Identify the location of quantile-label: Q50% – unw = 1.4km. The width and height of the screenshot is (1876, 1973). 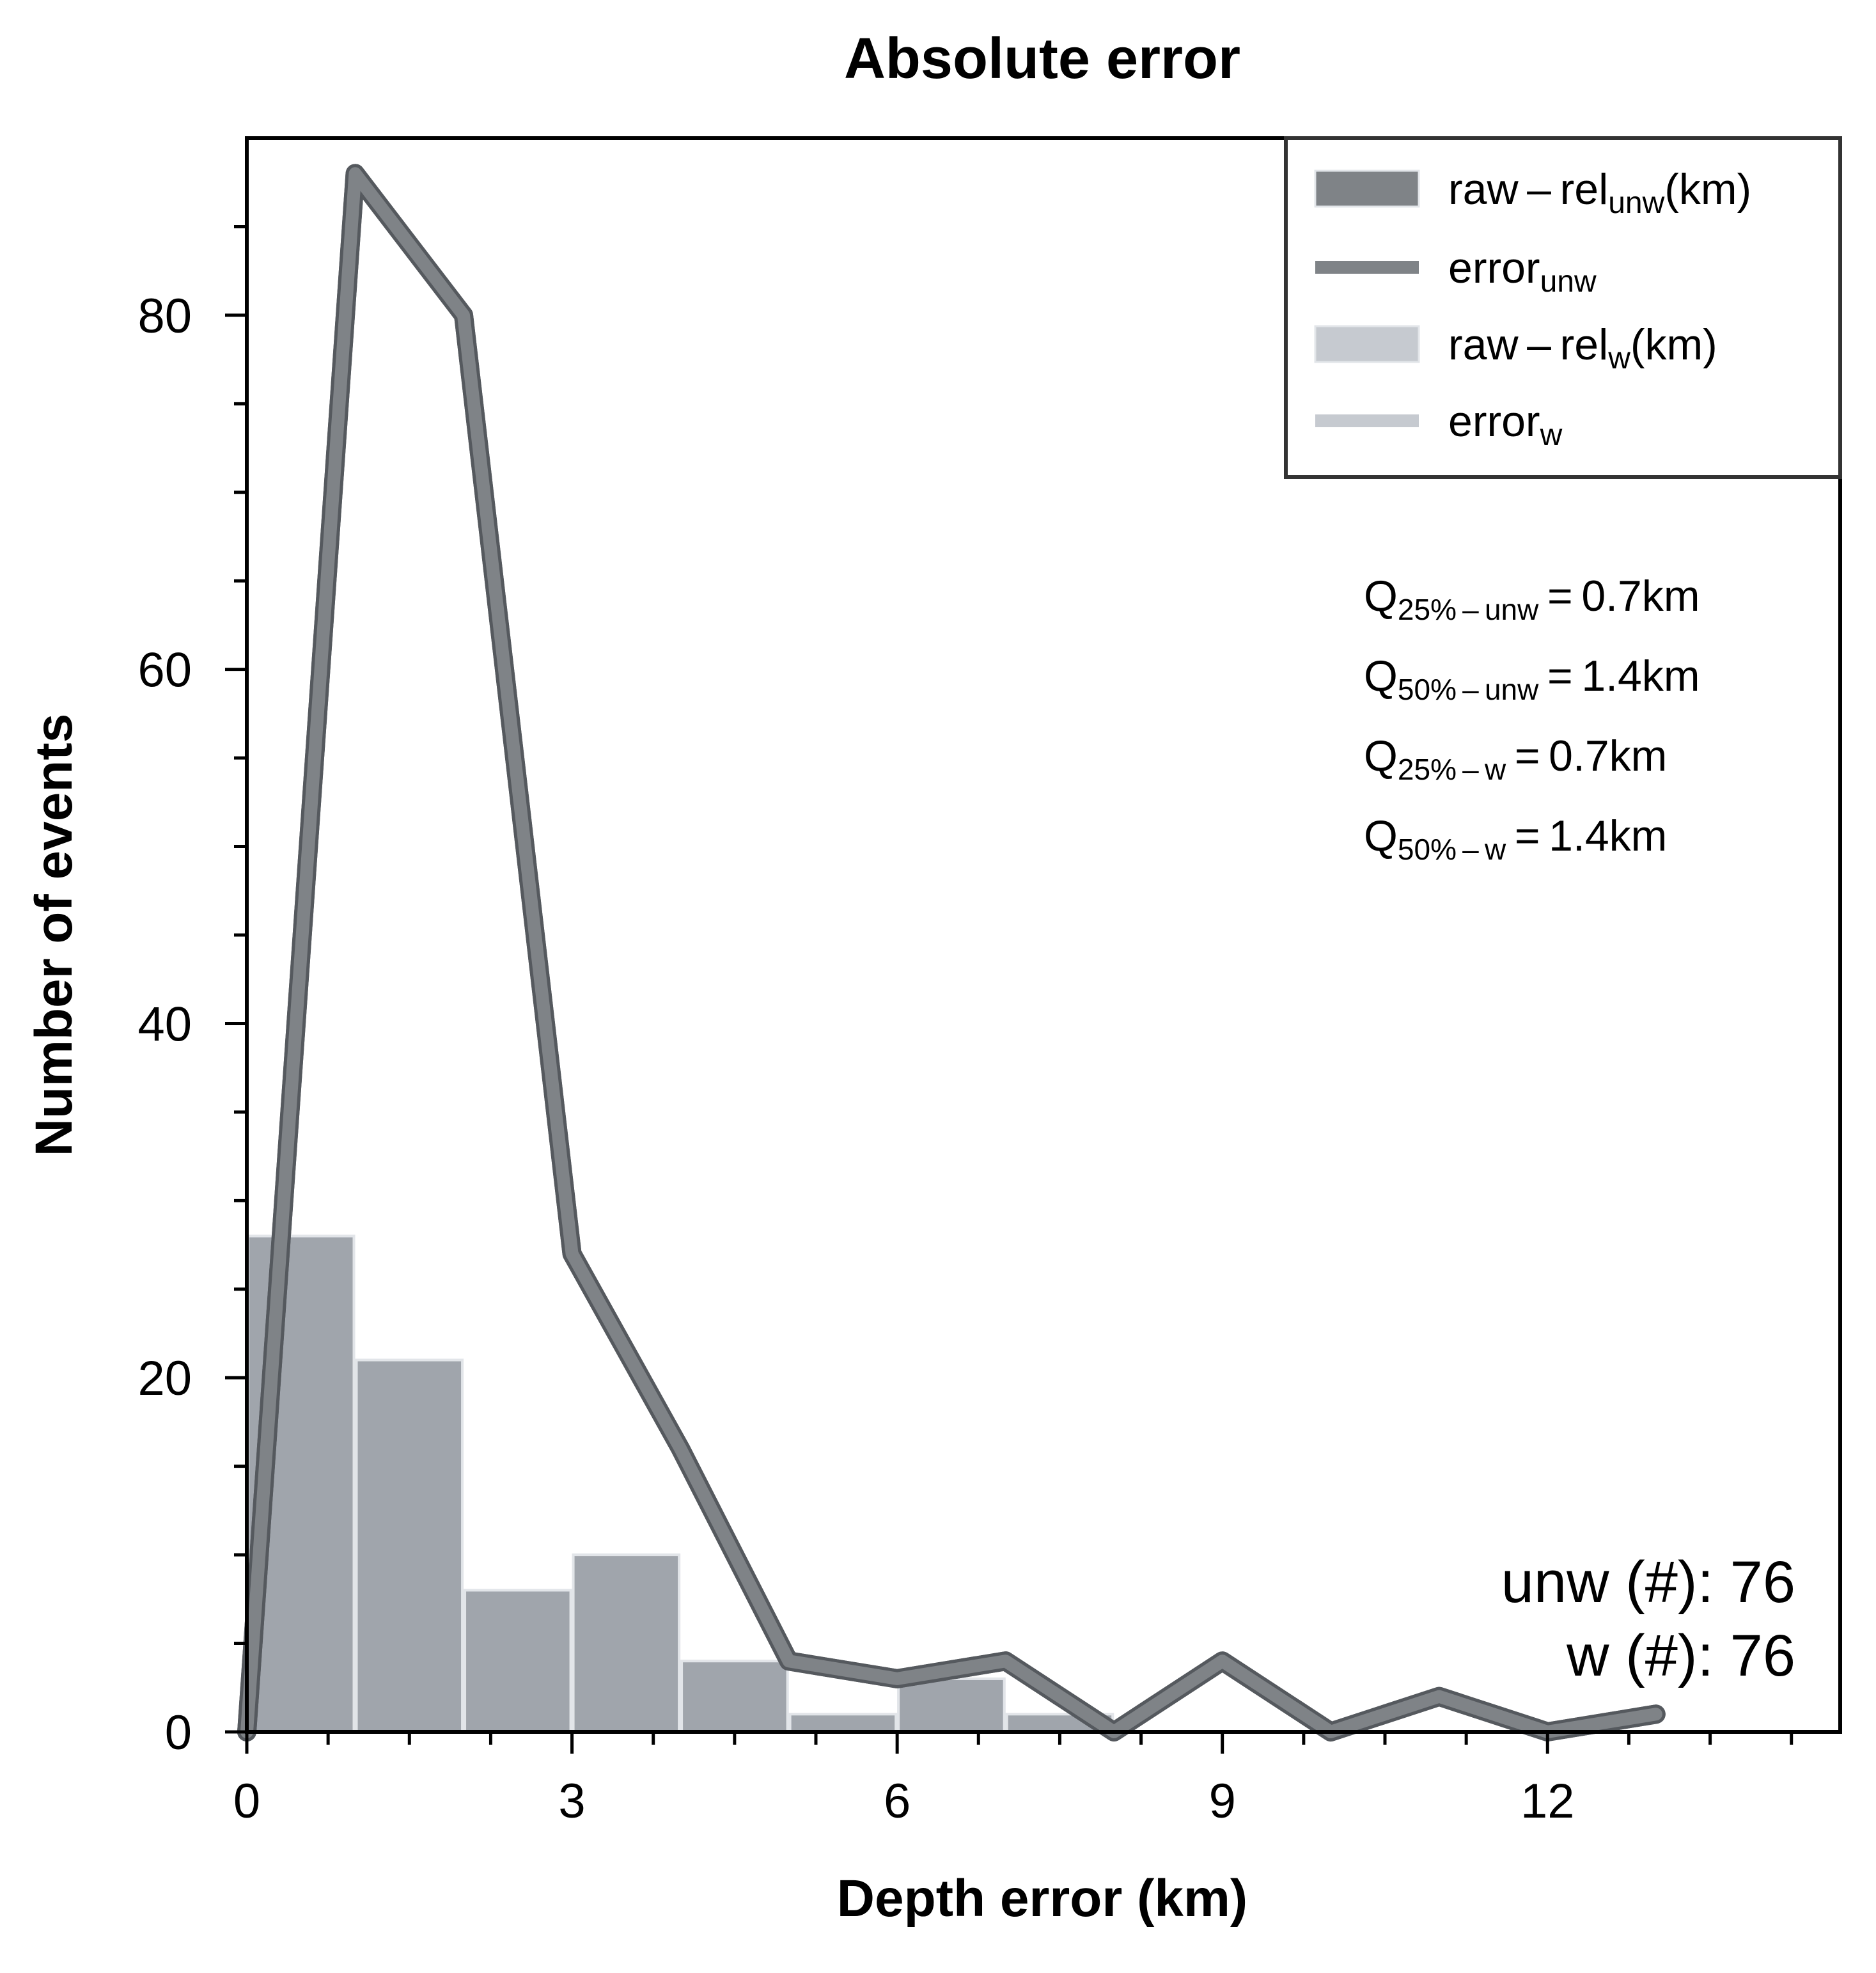
(1532, 679).